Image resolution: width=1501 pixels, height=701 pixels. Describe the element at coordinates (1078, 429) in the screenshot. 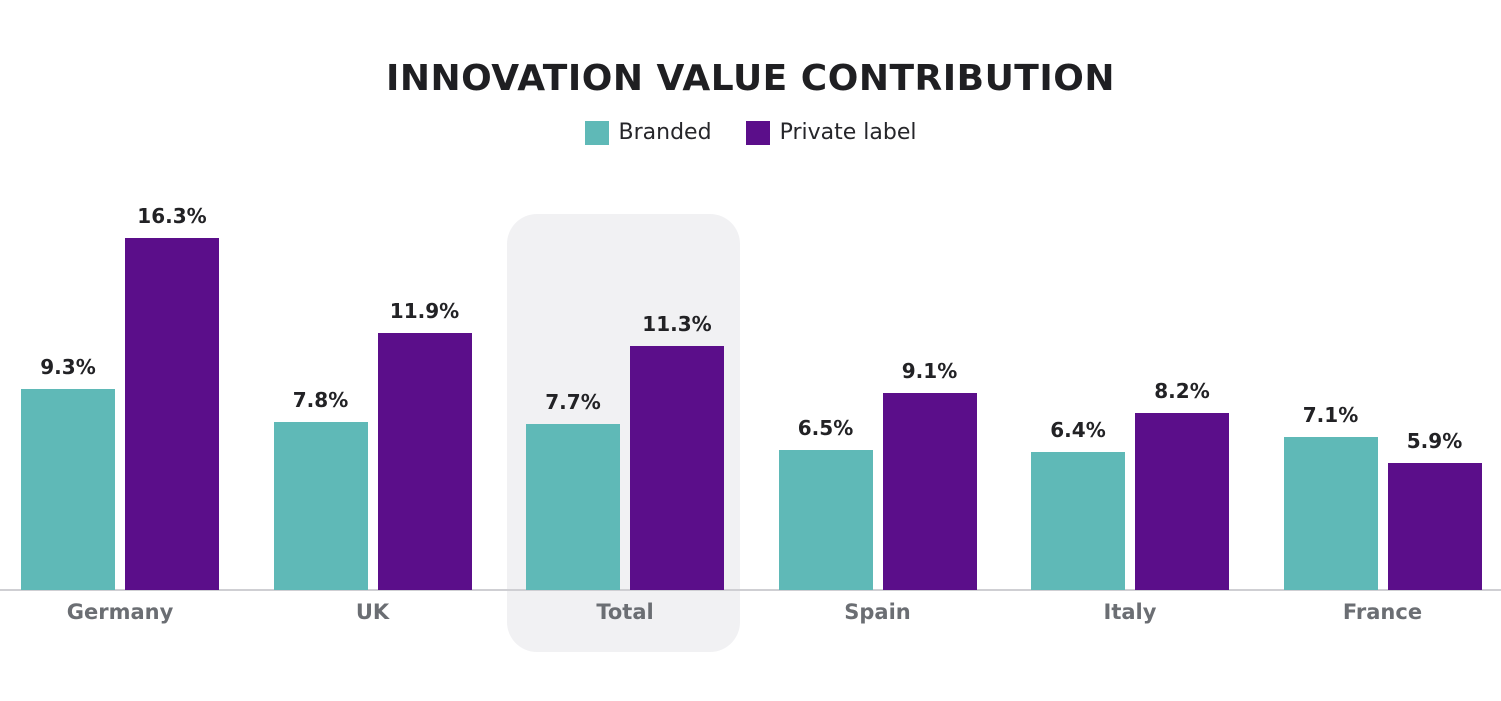

I see `data-label-italy-branded: 6.4%` at that location.